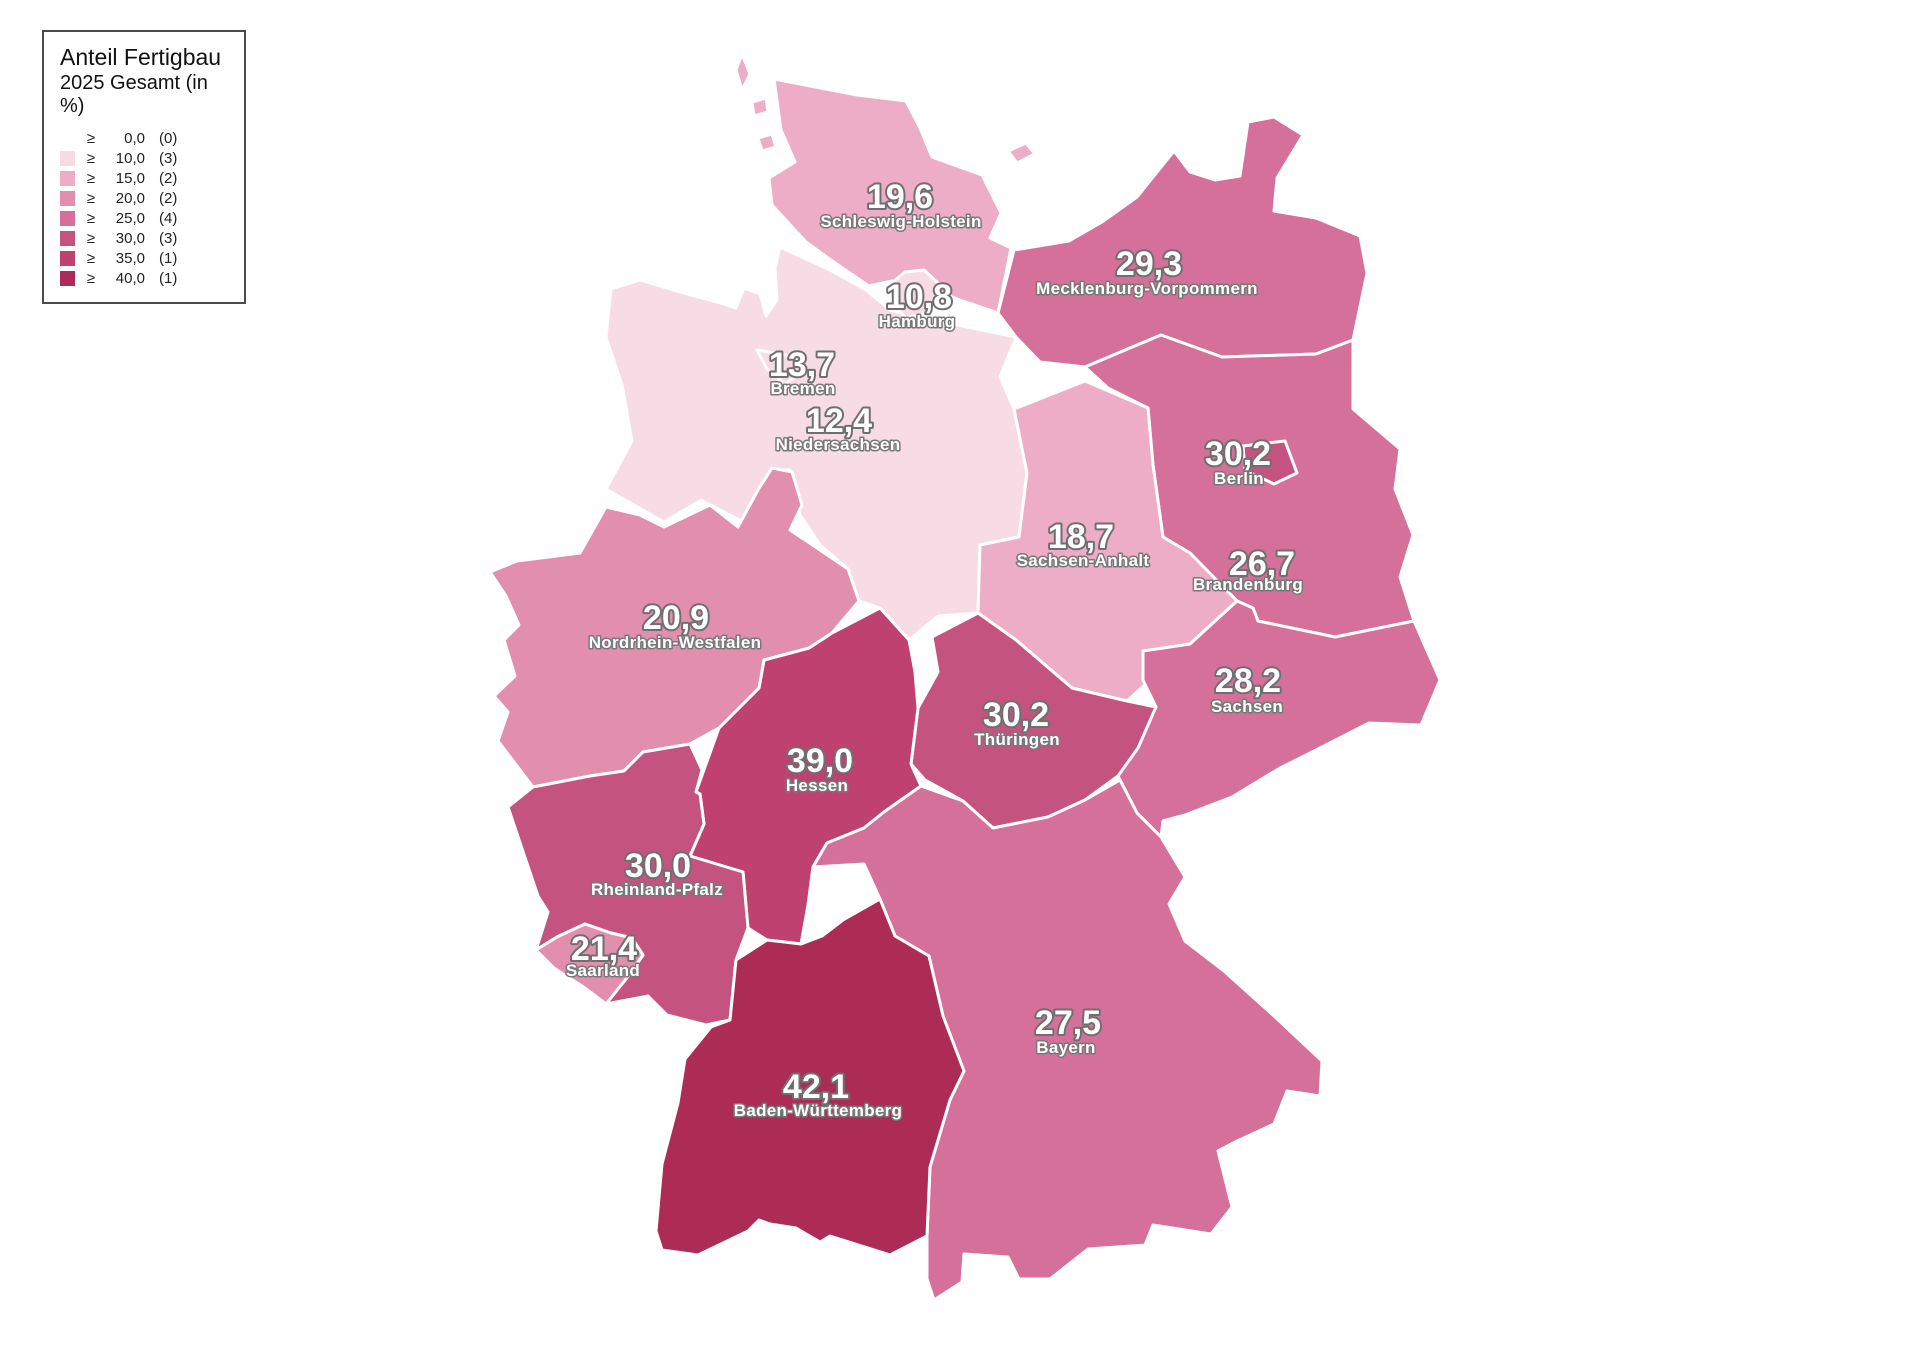 The height and width of the screenshot is (1358, 1920). Describe the element at coordinates (760, 107) in the screenshot. I see `island-foehr` at that location.